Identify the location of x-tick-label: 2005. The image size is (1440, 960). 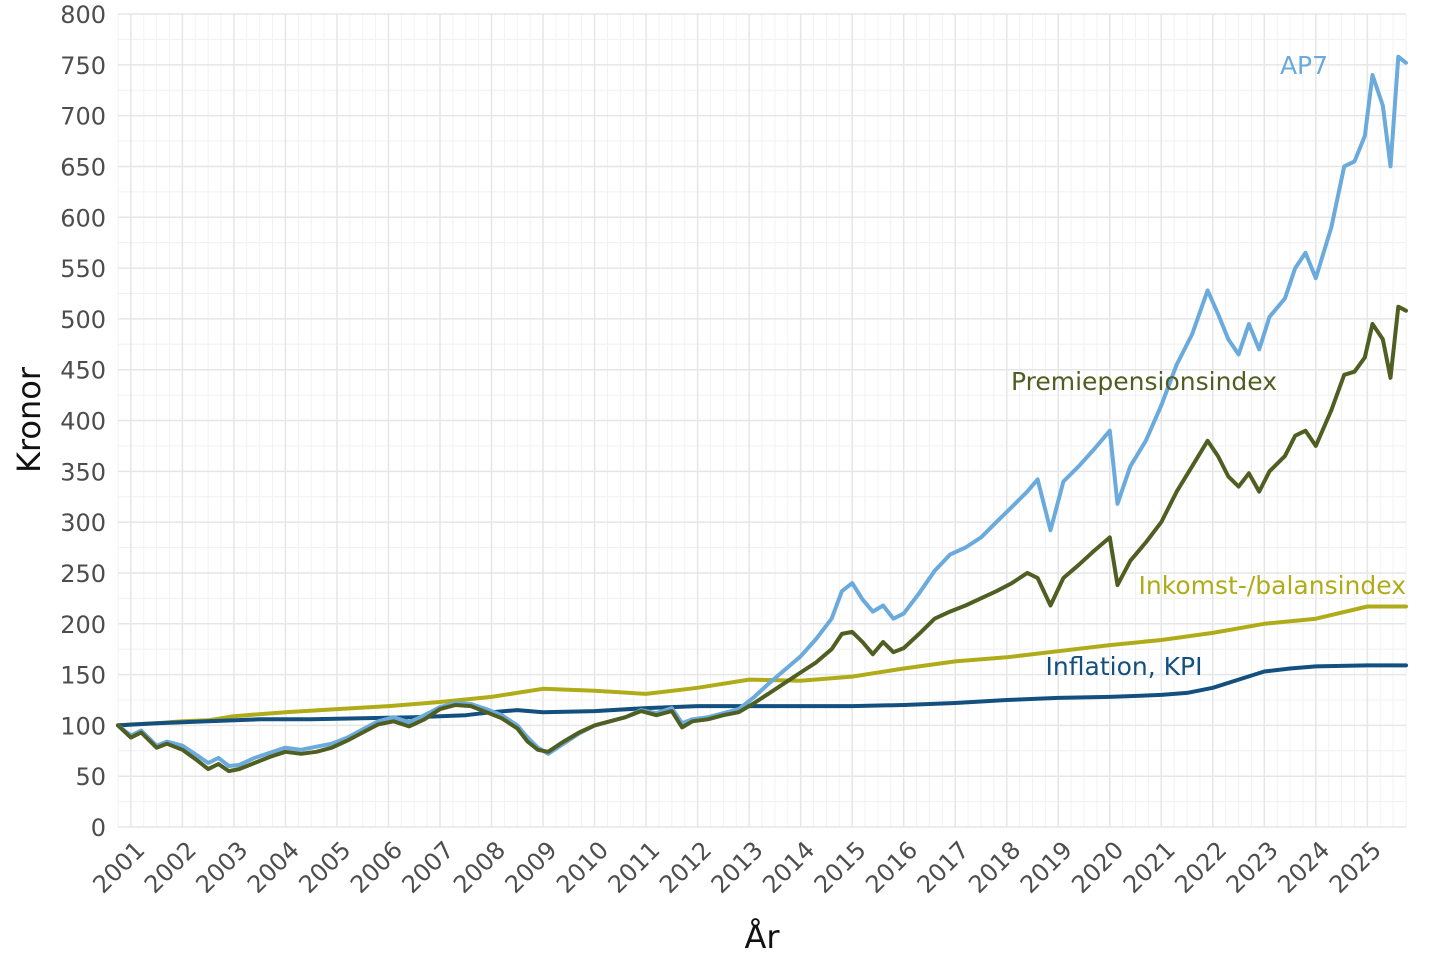
(324, 867).